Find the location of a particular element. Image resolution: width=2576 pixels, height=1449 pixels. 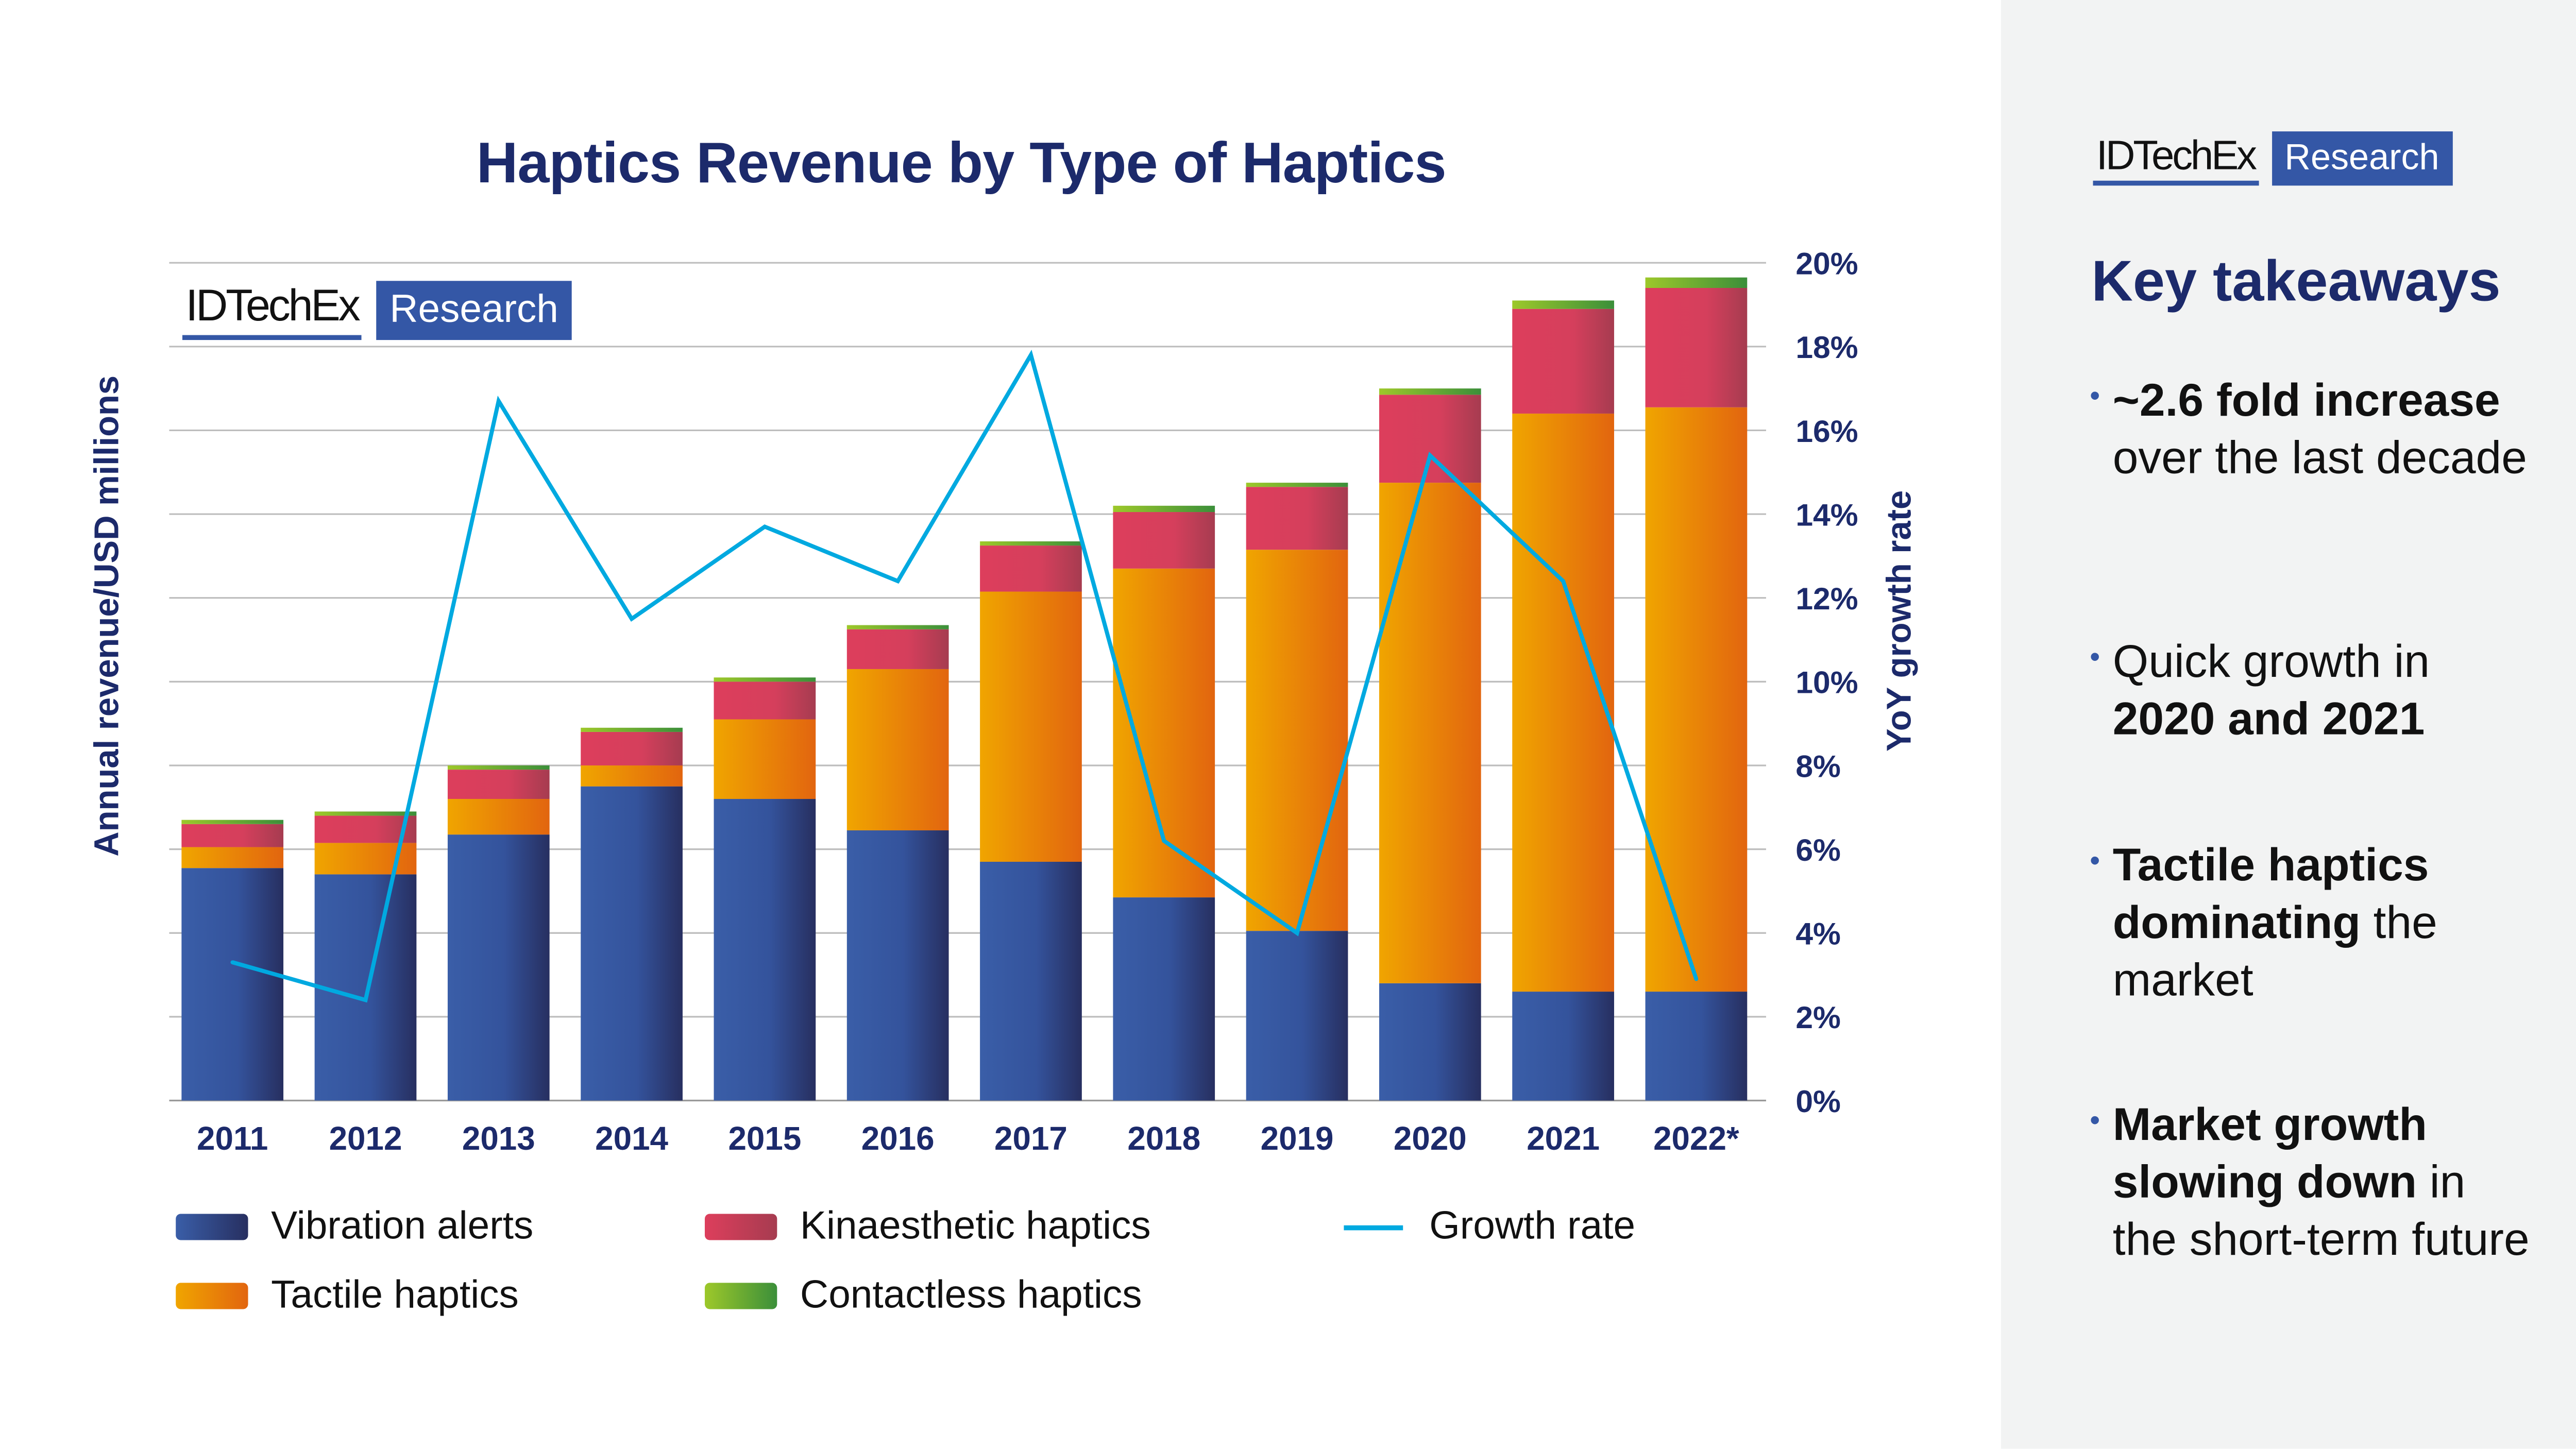

legend-item: Kinaesthetic haptics is located at coordinates (927, 1227).